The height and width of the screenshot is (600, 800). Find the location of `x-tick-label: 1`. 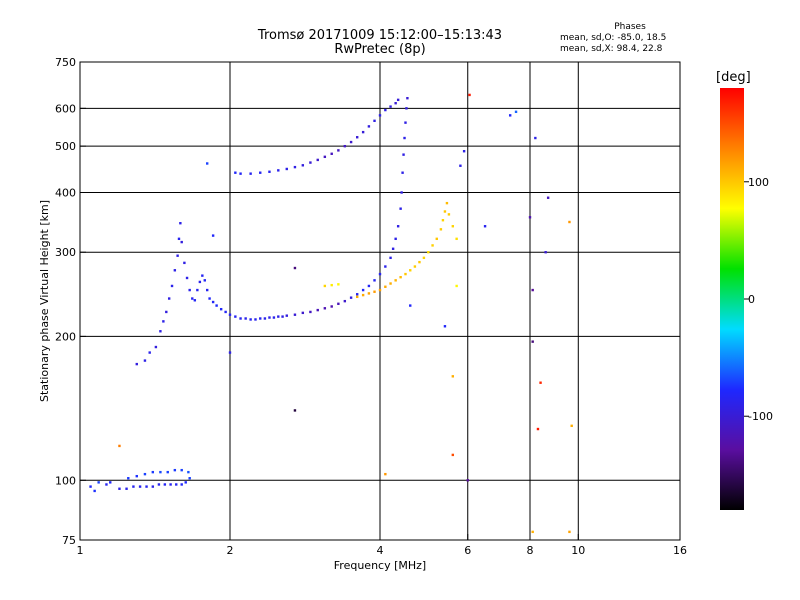

x-tick-label: 1 is located at coordinates (80, 550).